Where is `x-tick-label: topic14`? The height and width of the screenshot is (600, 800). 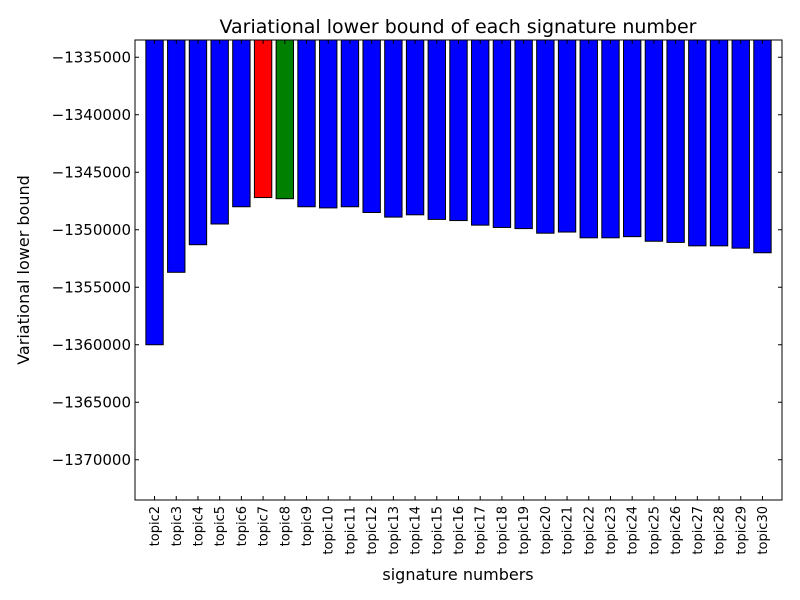 x-tick-label: topic14 is located at coordinates (416, 530).